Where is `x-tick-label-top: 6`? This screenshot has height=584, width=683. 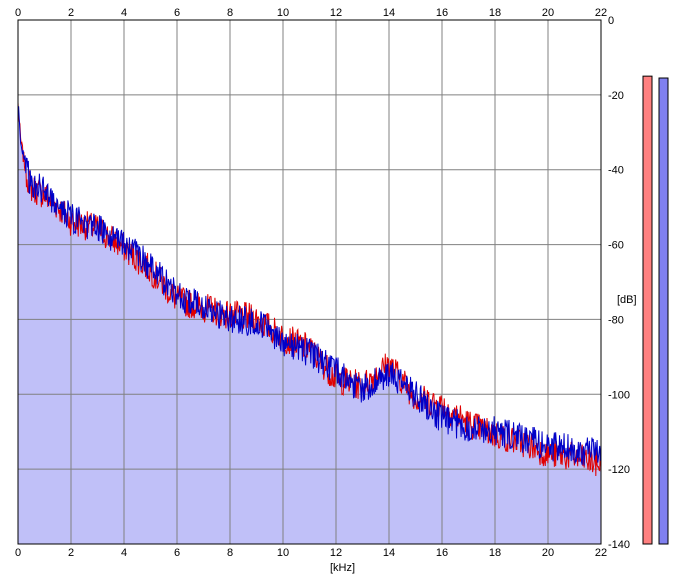
x-tick-label-top: 6 is located at coordinates (177, 13).